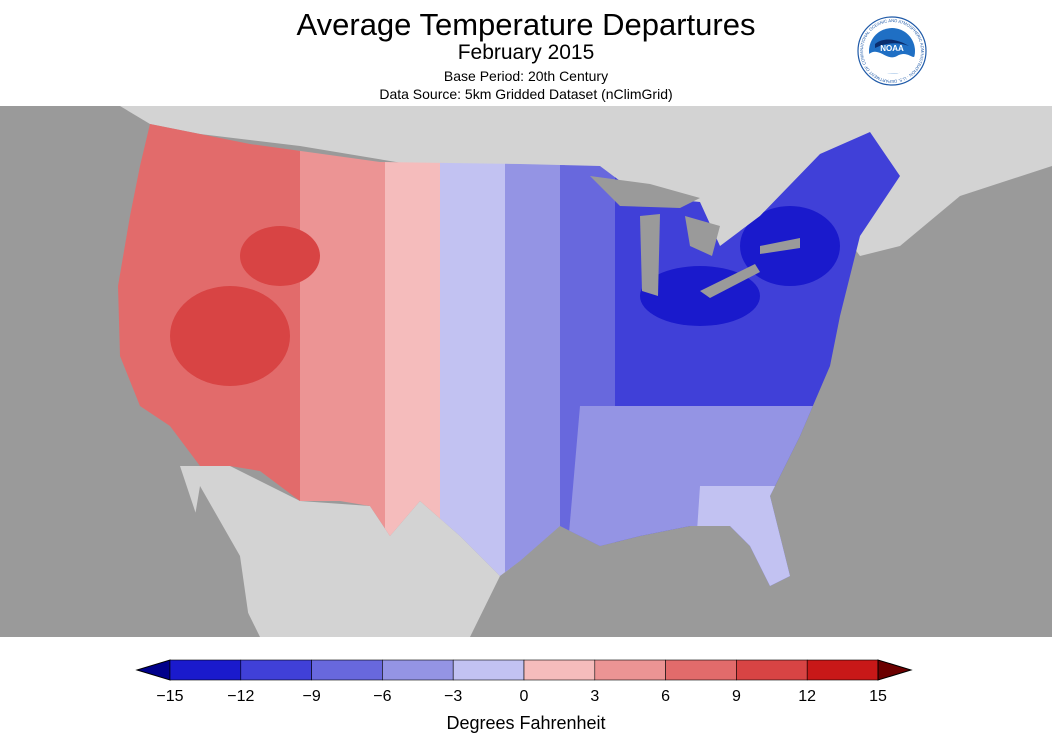 The width and height of the screenshot is (1052, 744). What do you see at coordinates (222, 561) in the screenshot?
I see `gulf-of-california` at bounding box center [222, 561].